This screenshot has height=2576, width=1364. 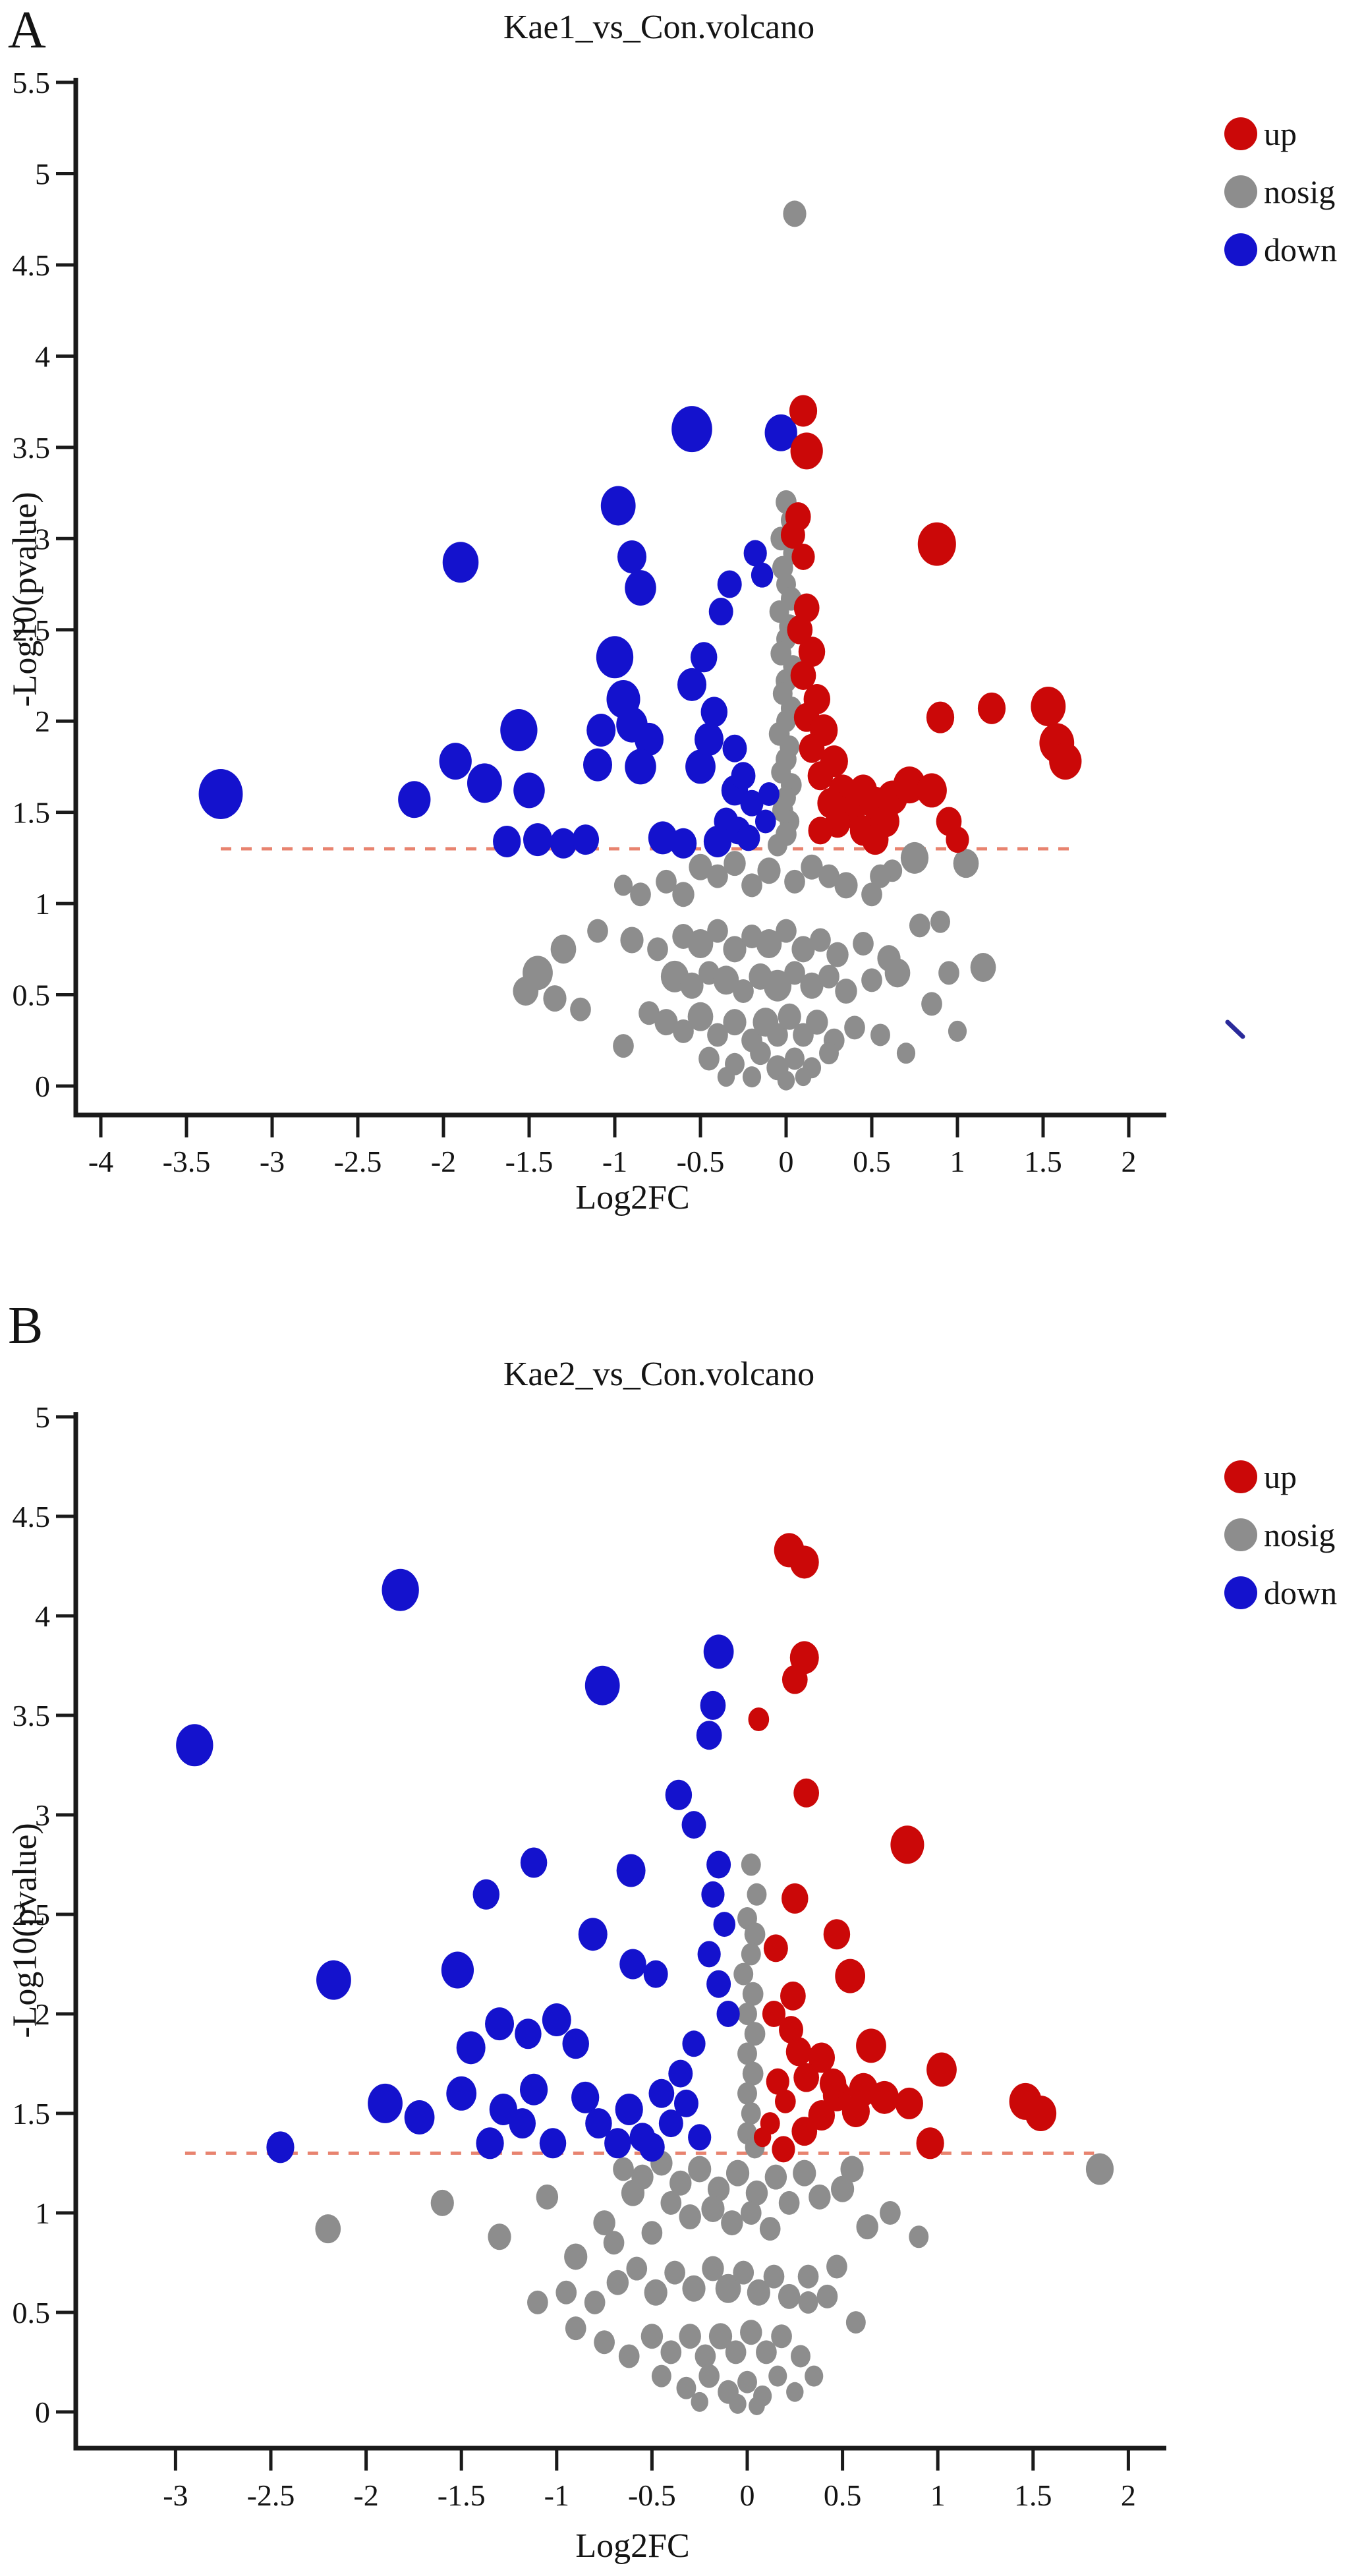 I want to click on legend-item-nosig: nosig, so click(x=1280, y=1535).